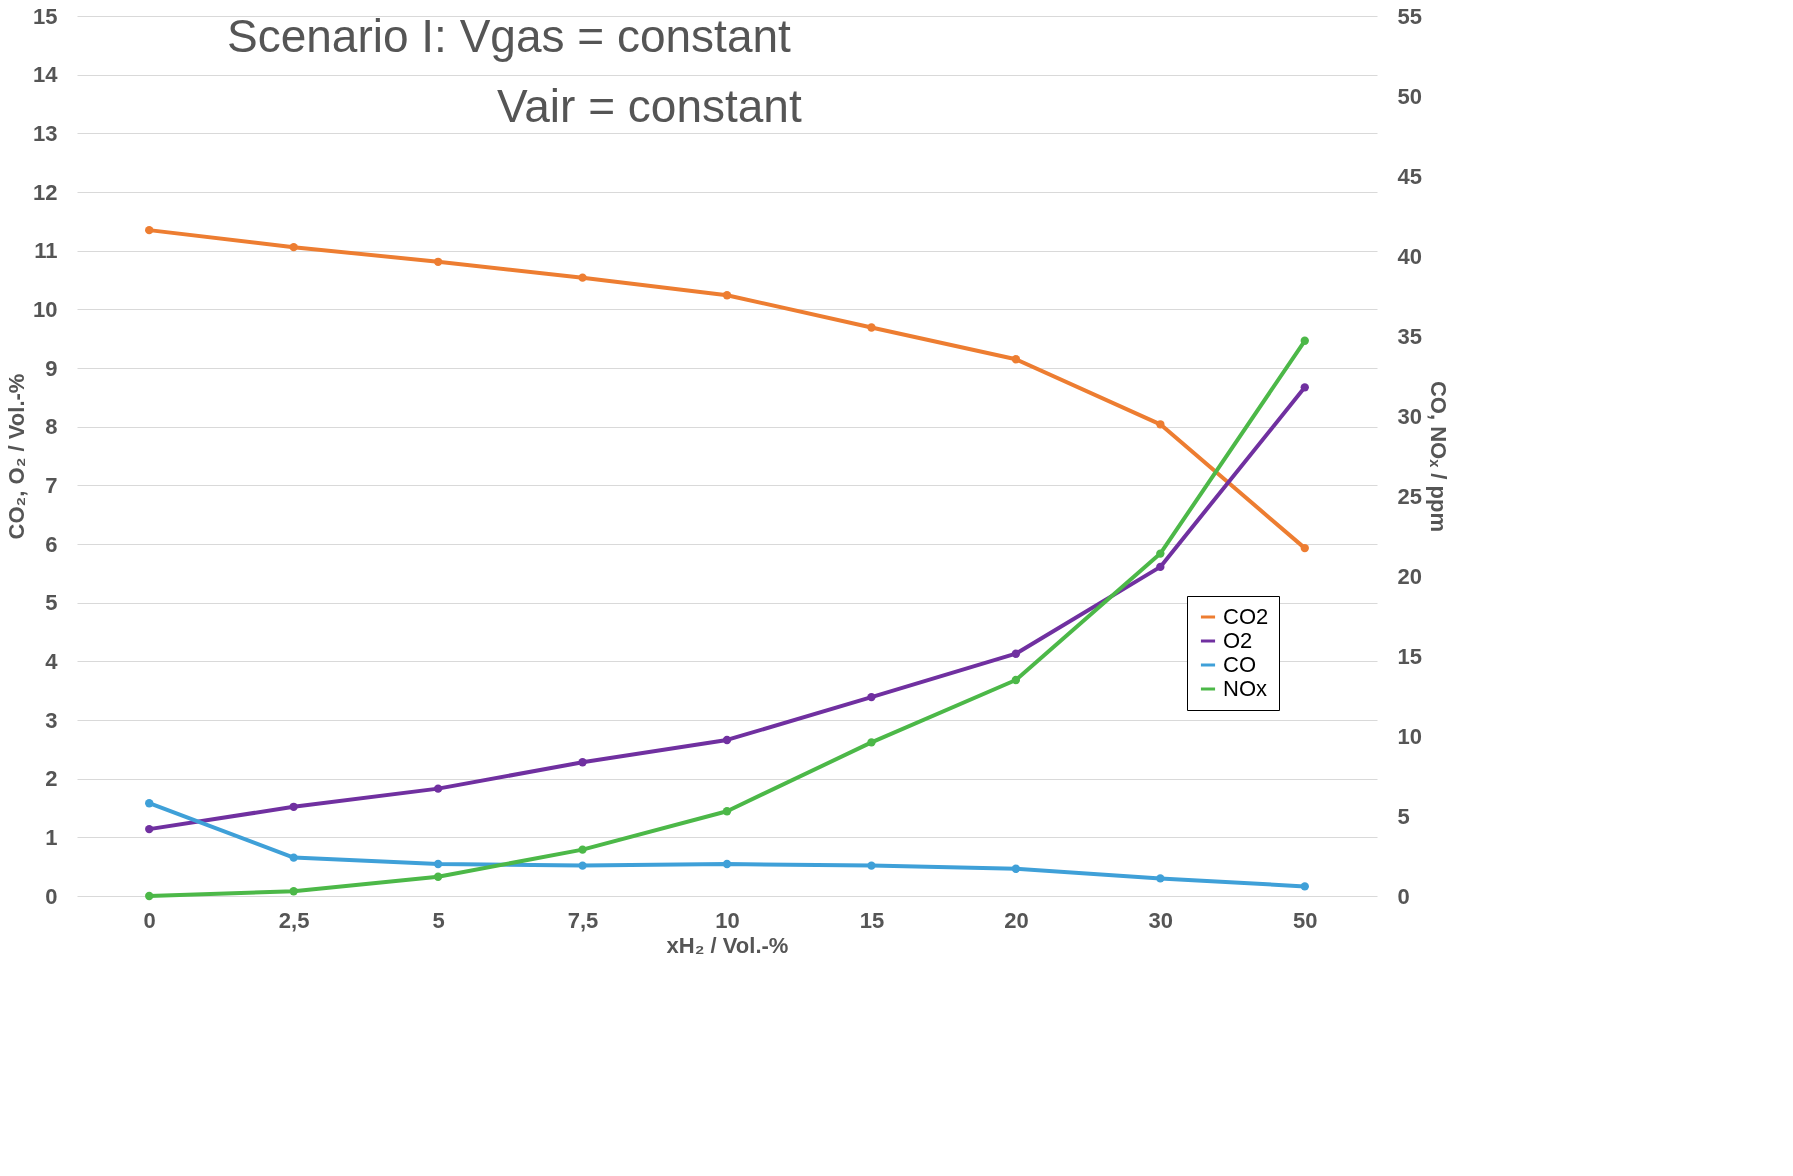 The width and height of the screenshot is (1793, 1176). Describe the element at coordinates (1409, 416) in the screenshot. I see `y2-tick-label: 30` at that location.